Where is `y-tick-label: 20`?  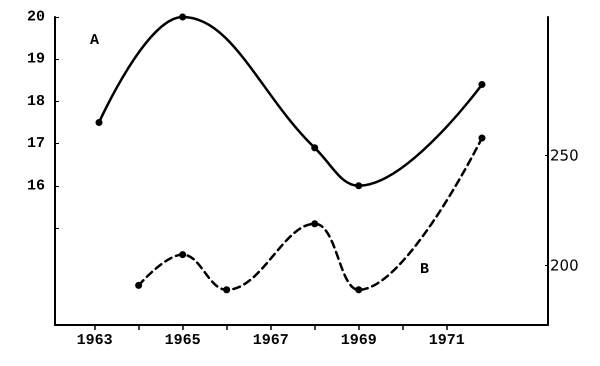 y-tick-label: 20 is located at coordinates (35, 17).